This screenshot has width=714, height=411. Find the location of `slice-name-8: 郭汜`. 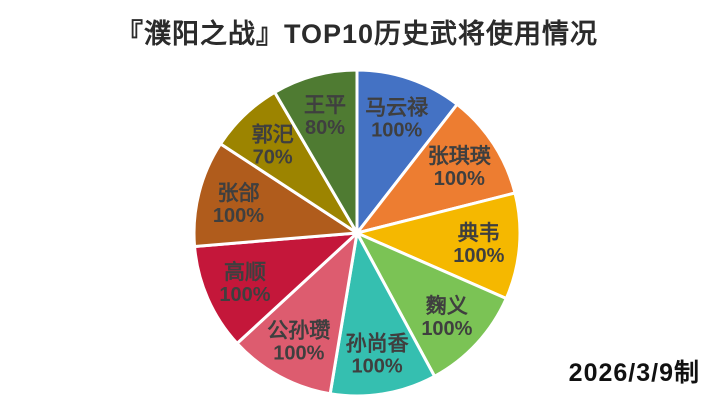

slice-name-8: 郭汜 is located at coordinates (273, 134).